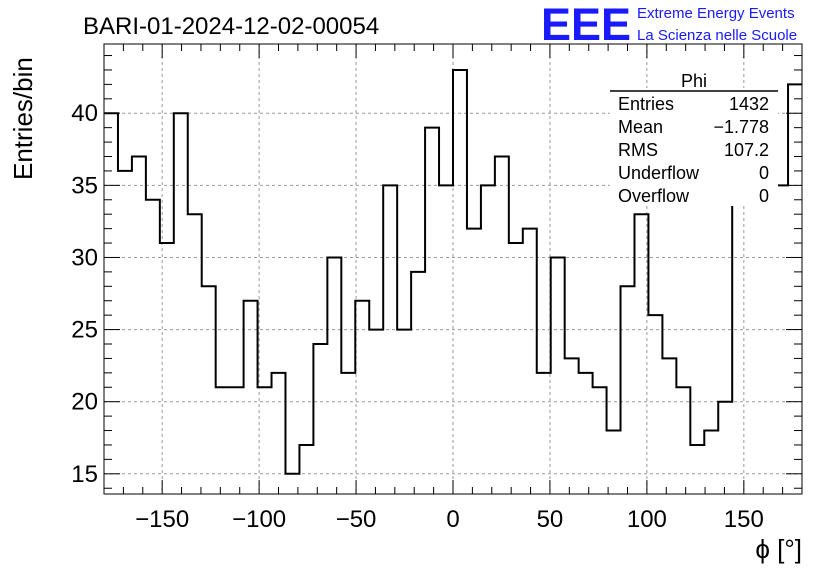 This screenshot has width=836, height=572. What do you see at coordinates (356, 519) in the screenshot?
I see `x-tick-label: −50` at bounding box center [356, 519].